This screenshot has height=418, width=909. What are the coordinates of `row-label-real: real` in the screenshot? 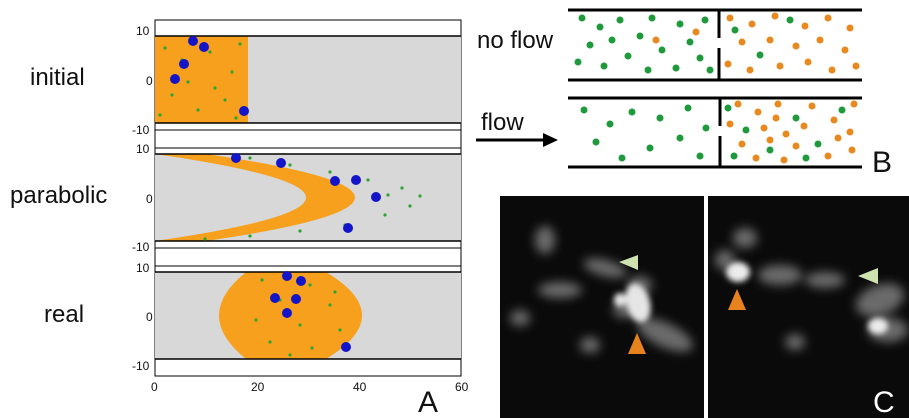 It's located at (64, 314).